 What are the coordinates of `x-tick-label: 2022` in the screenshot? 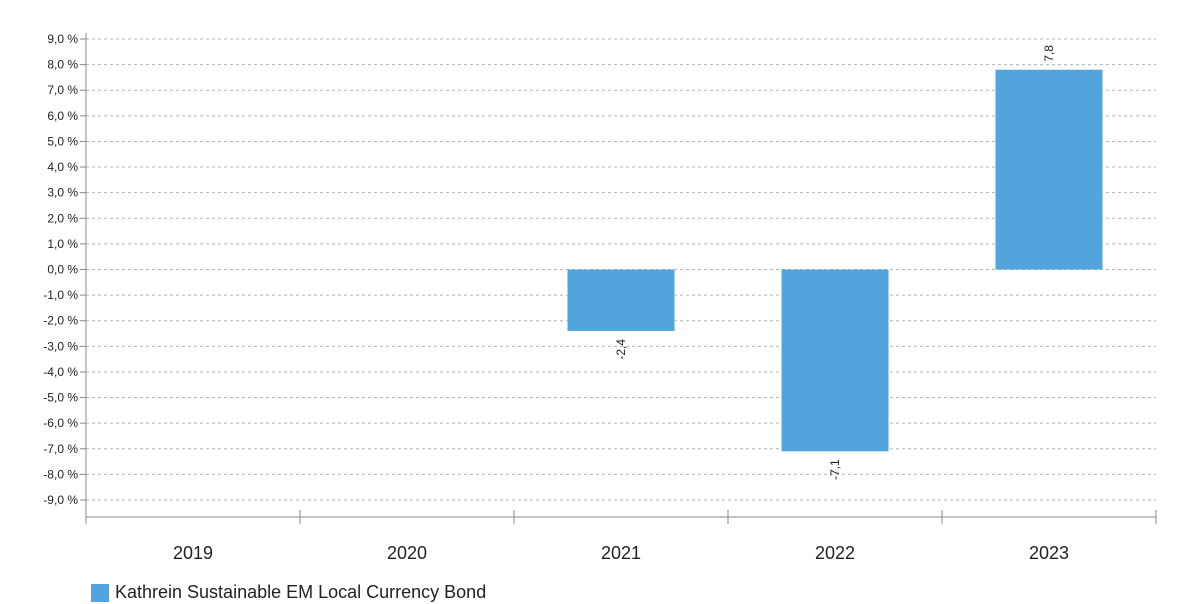 It's located at (835, 553).